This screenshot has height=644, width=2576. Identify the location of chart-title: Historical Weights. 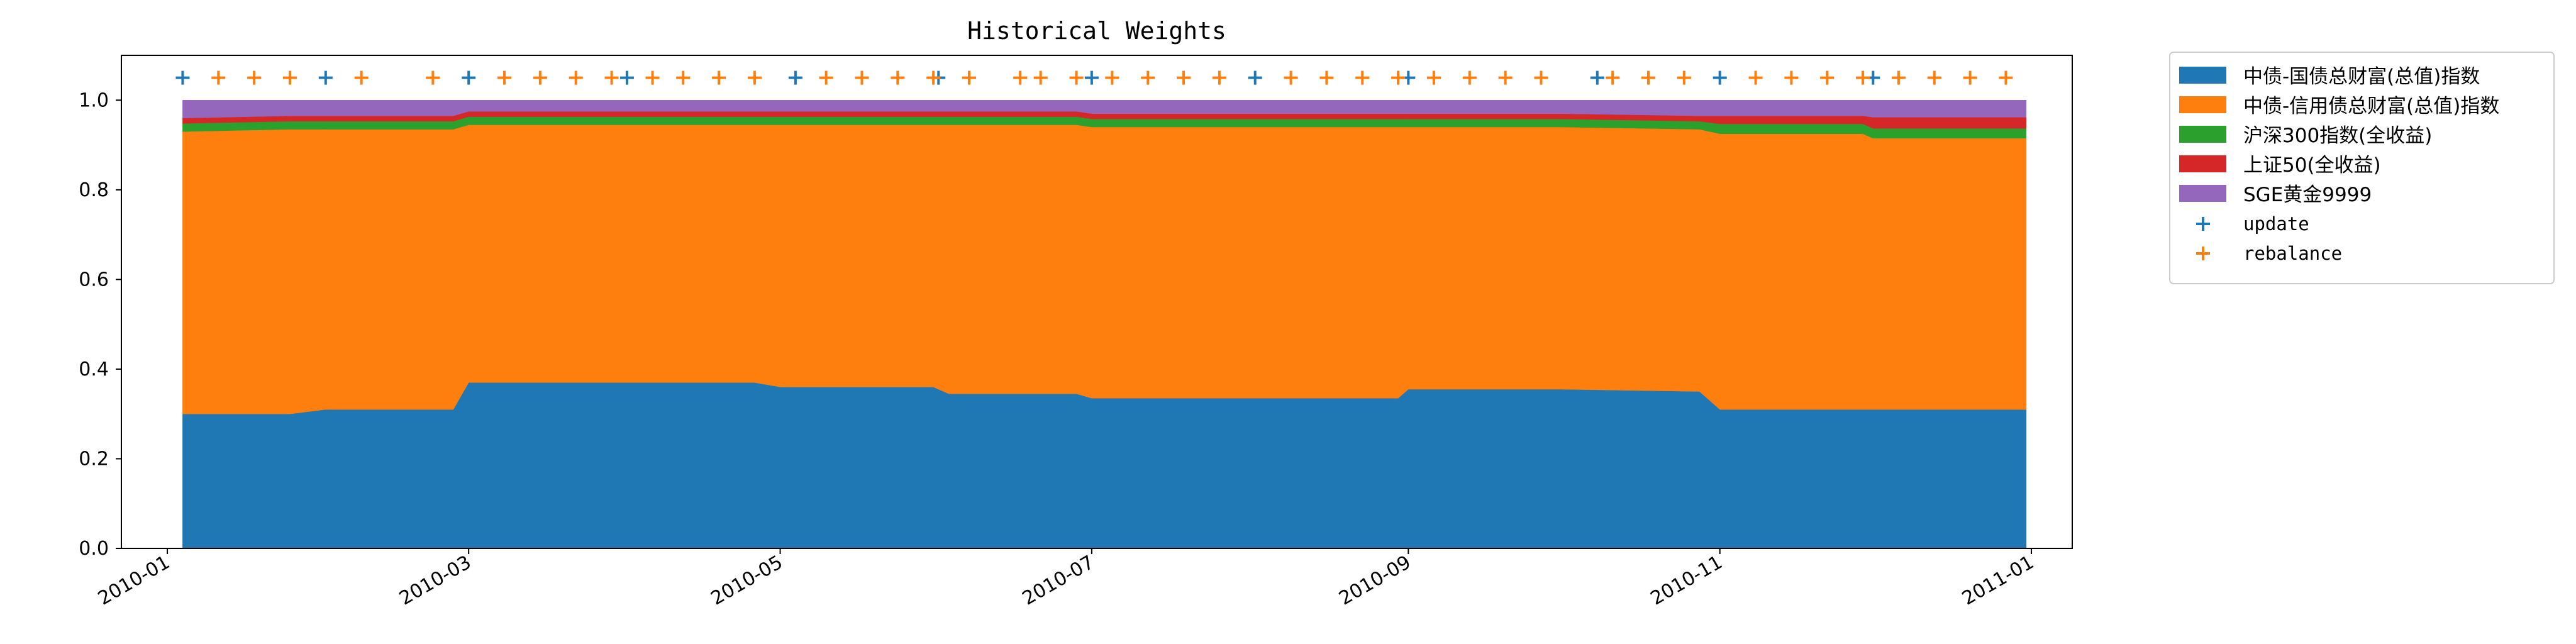
(1096, 31).